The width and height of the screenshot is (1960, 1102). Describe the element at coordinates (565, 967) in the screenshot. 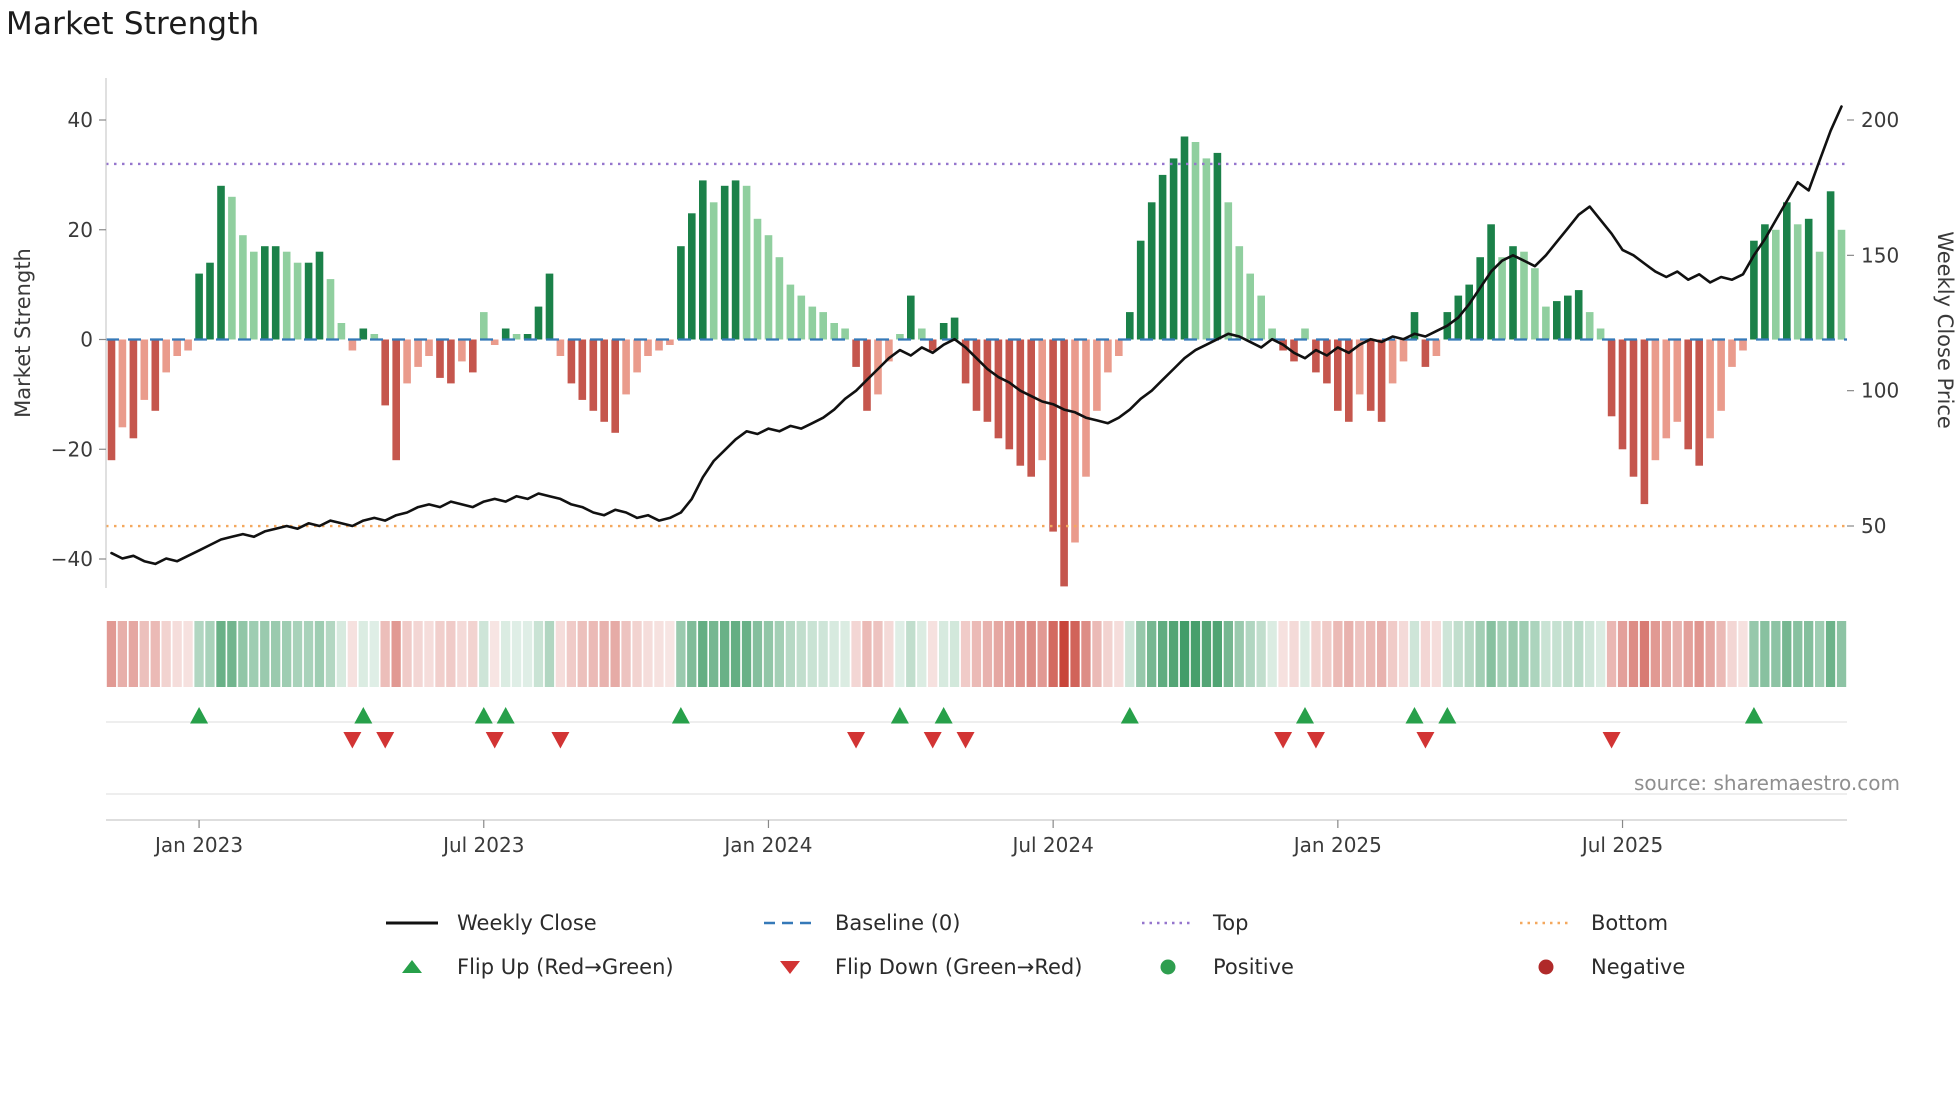

I see `legend-label-flip-up: Flip Up (Red→Green)` at that location.